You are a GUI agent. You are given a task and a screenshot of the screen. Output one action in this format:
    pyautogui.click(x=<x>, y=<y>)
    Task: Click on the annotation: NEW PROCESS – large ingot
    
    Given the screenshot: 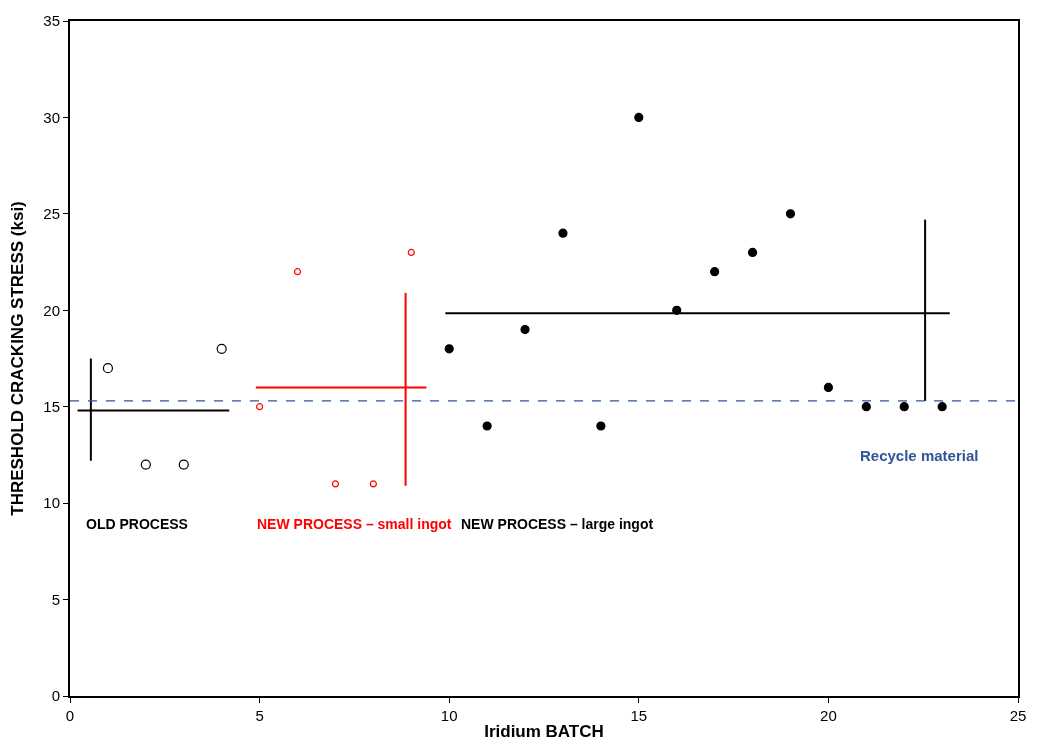 What is the action you would take?
    pyautogui.click(x=557, y=524)
    